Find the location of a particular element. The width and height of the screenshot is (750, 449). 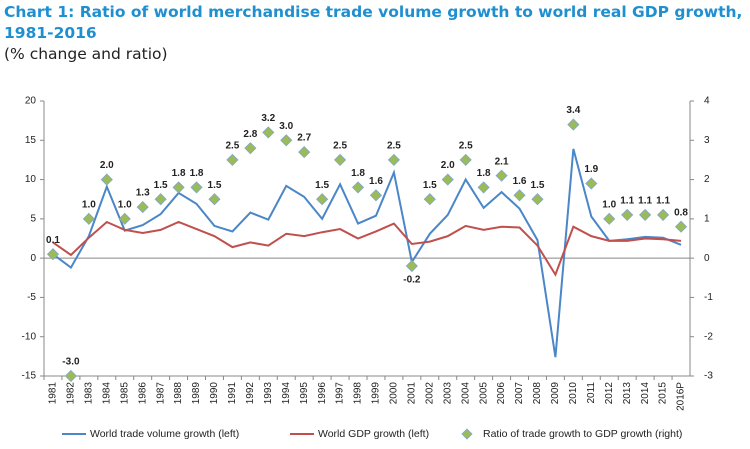

x-tick-label: 2003 is located at coordinates (447, 393).